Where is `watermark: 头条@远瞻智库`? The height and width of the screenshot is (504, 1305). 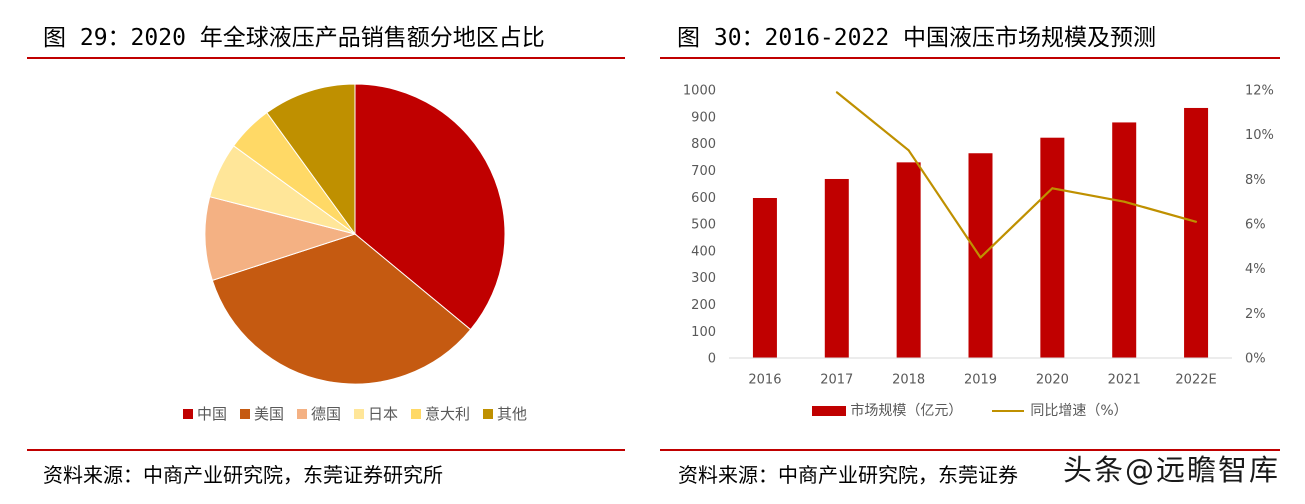
watermark: 头条@远瞻智库 is located at coordinates (1172, 470).